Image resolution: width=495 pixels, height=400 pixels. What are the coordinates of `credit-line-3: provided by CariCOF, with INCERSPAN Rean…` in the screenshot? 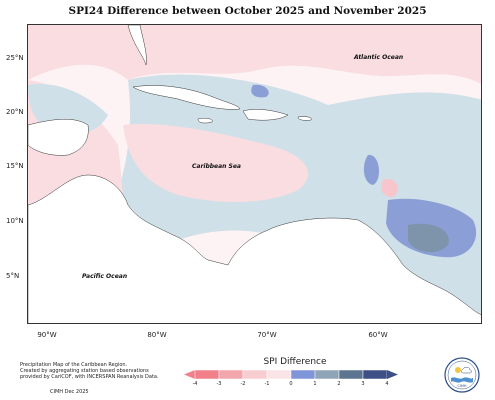 It's located at (89, 377).